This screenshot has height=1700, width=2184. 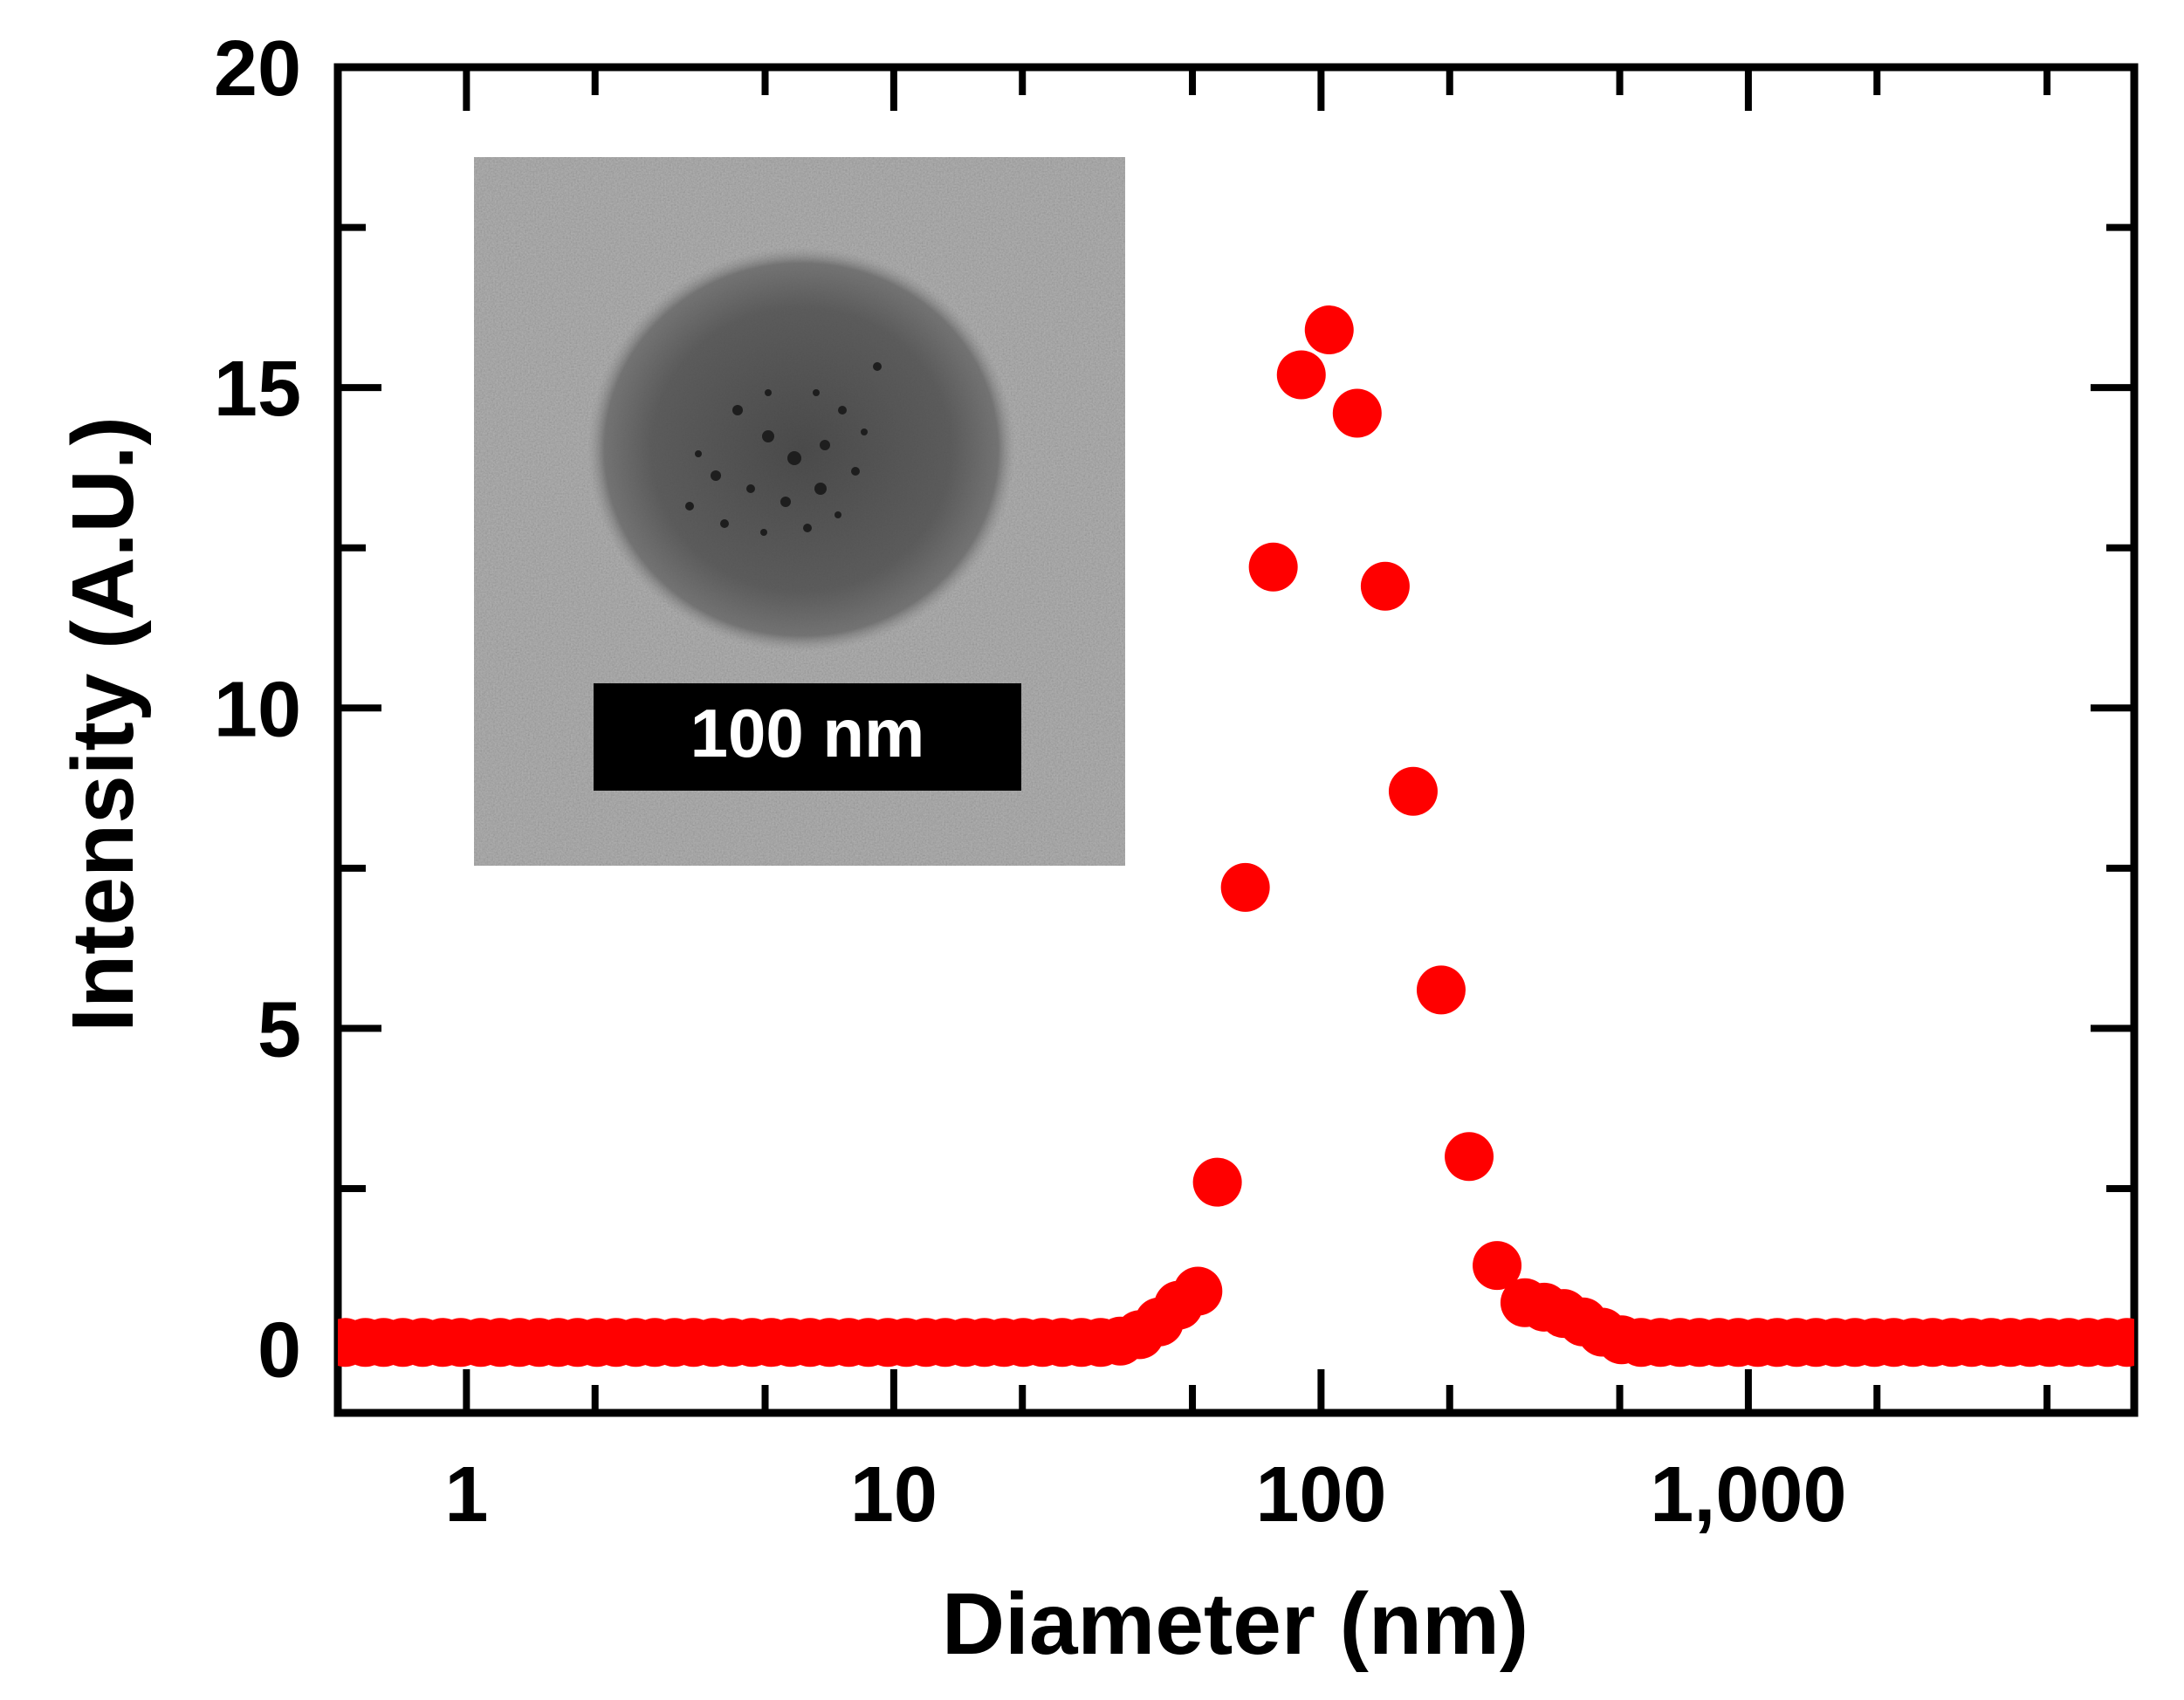 I want to click on x-tick-label: 100, so click(x=1320, y=1495).